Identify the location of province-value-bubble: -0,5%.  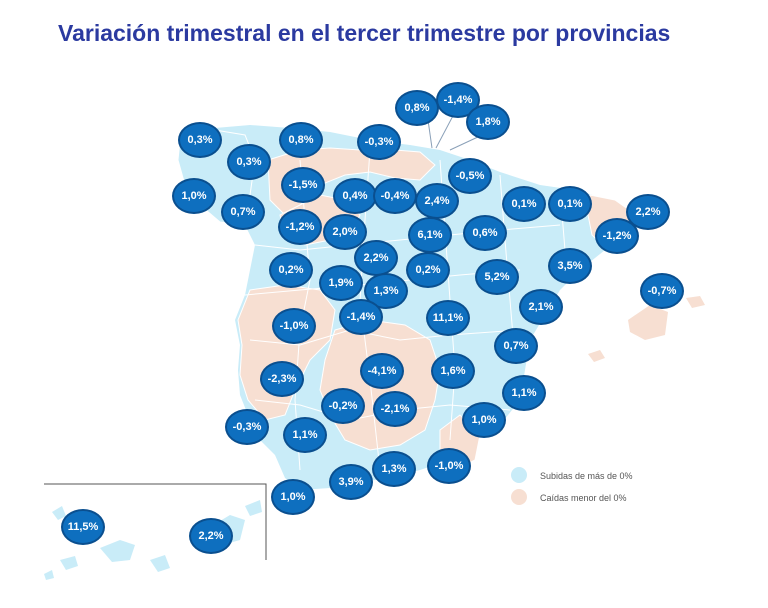
(470, 176).